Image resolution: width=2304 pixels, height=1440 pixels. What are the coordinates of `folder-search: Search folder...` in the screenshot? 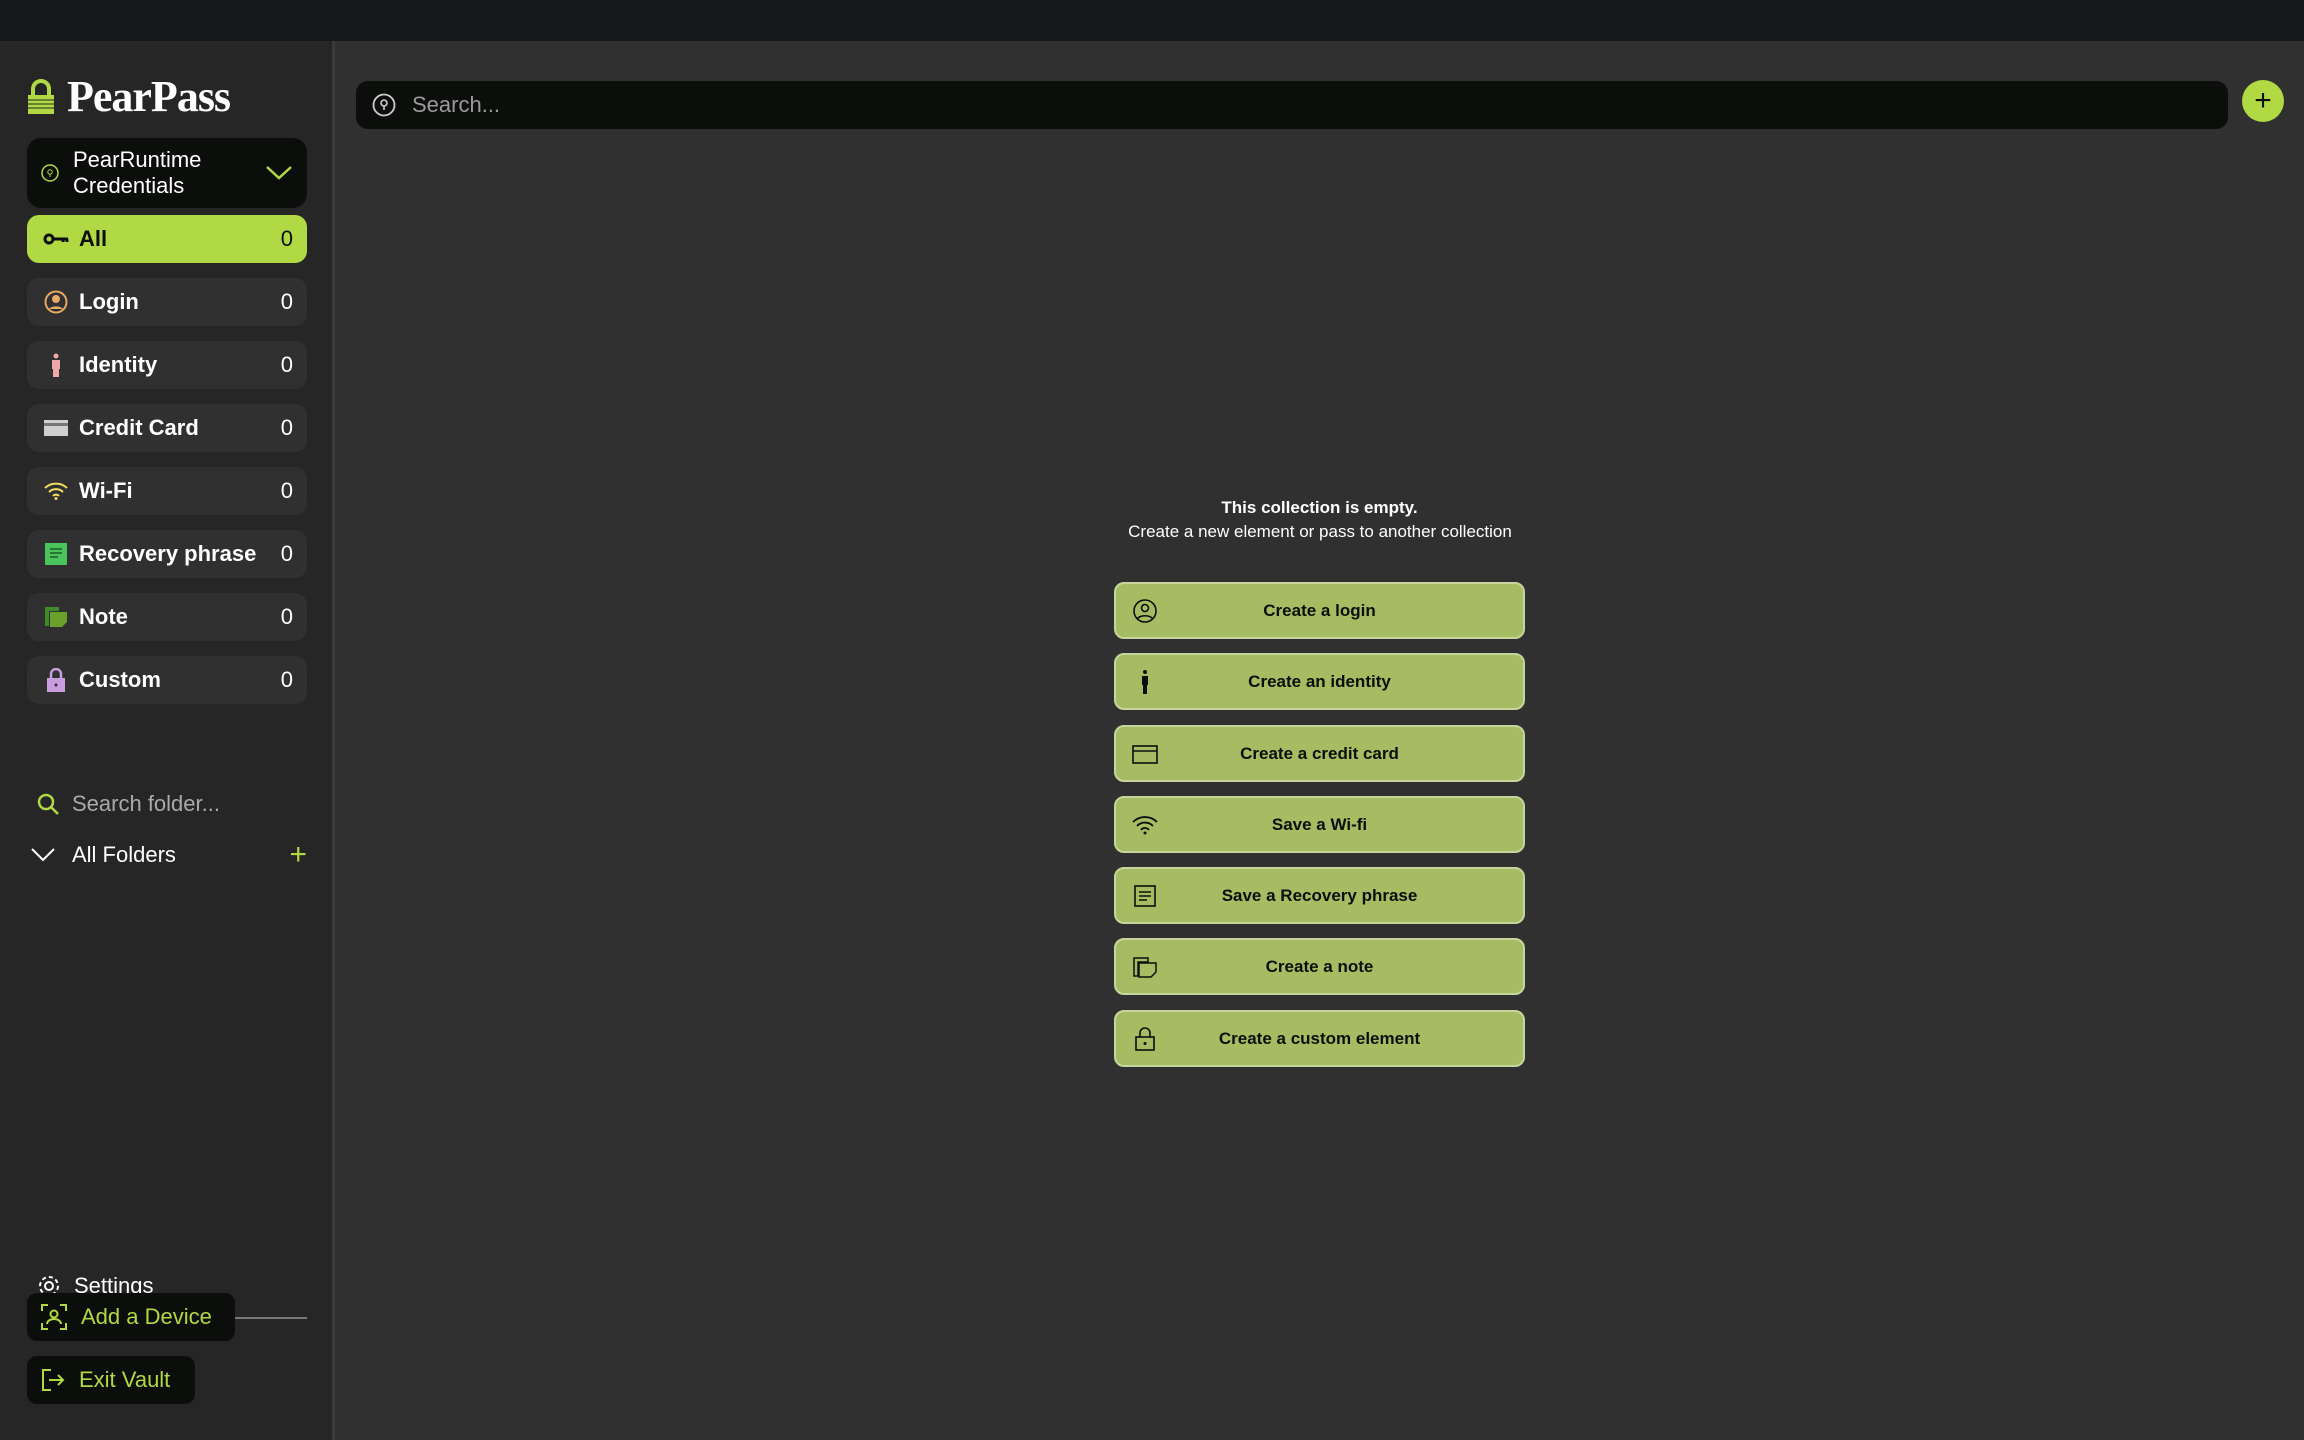 It's located at (128, 804).